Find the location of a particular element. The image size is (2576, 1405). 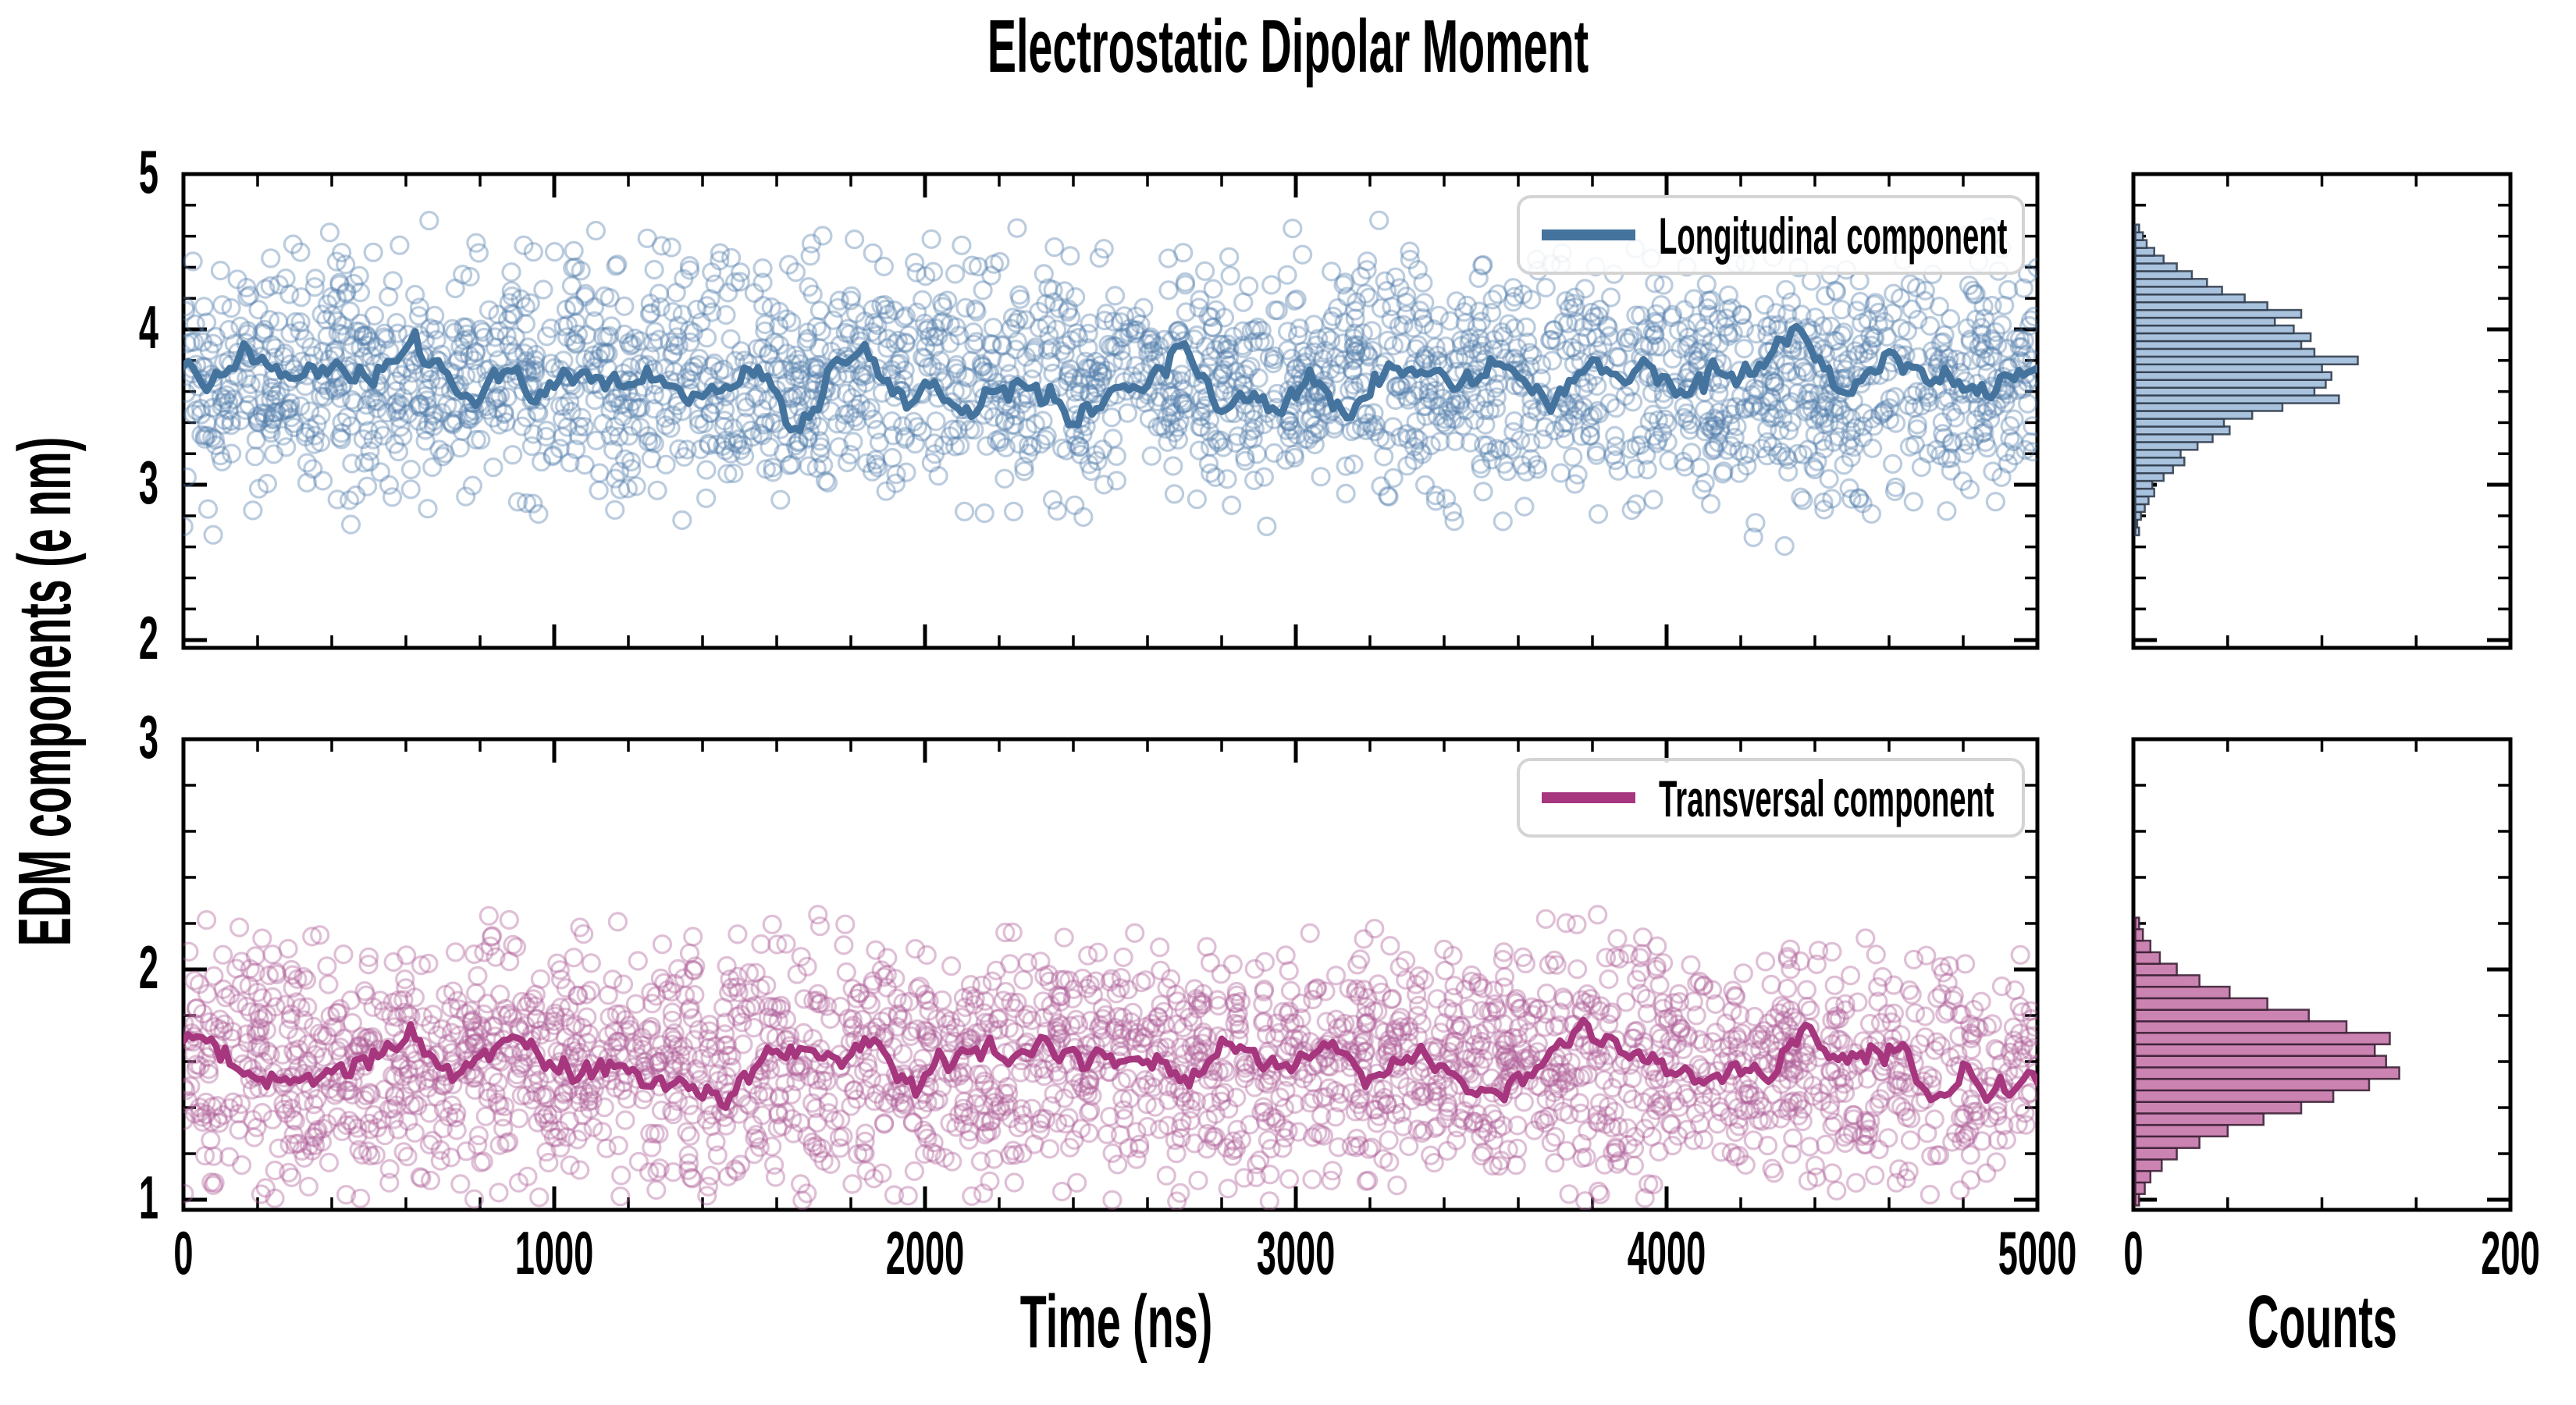

main-top-y-tick-label: 4 is located at coordinates (149, 327).